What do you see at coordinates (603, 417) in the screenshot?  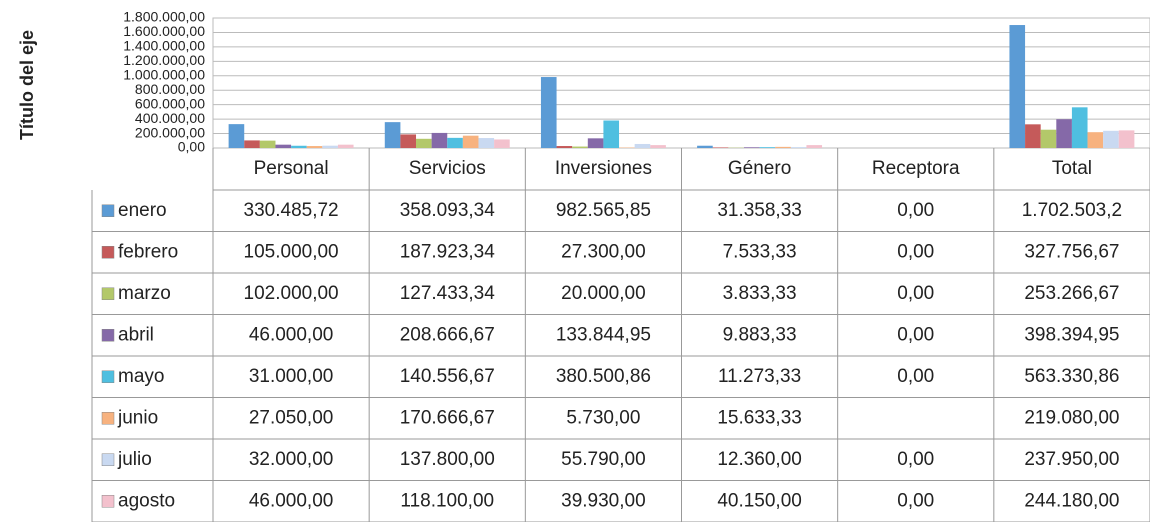 I see `table-value: 5.730,00` at bounding box center [603, 417].